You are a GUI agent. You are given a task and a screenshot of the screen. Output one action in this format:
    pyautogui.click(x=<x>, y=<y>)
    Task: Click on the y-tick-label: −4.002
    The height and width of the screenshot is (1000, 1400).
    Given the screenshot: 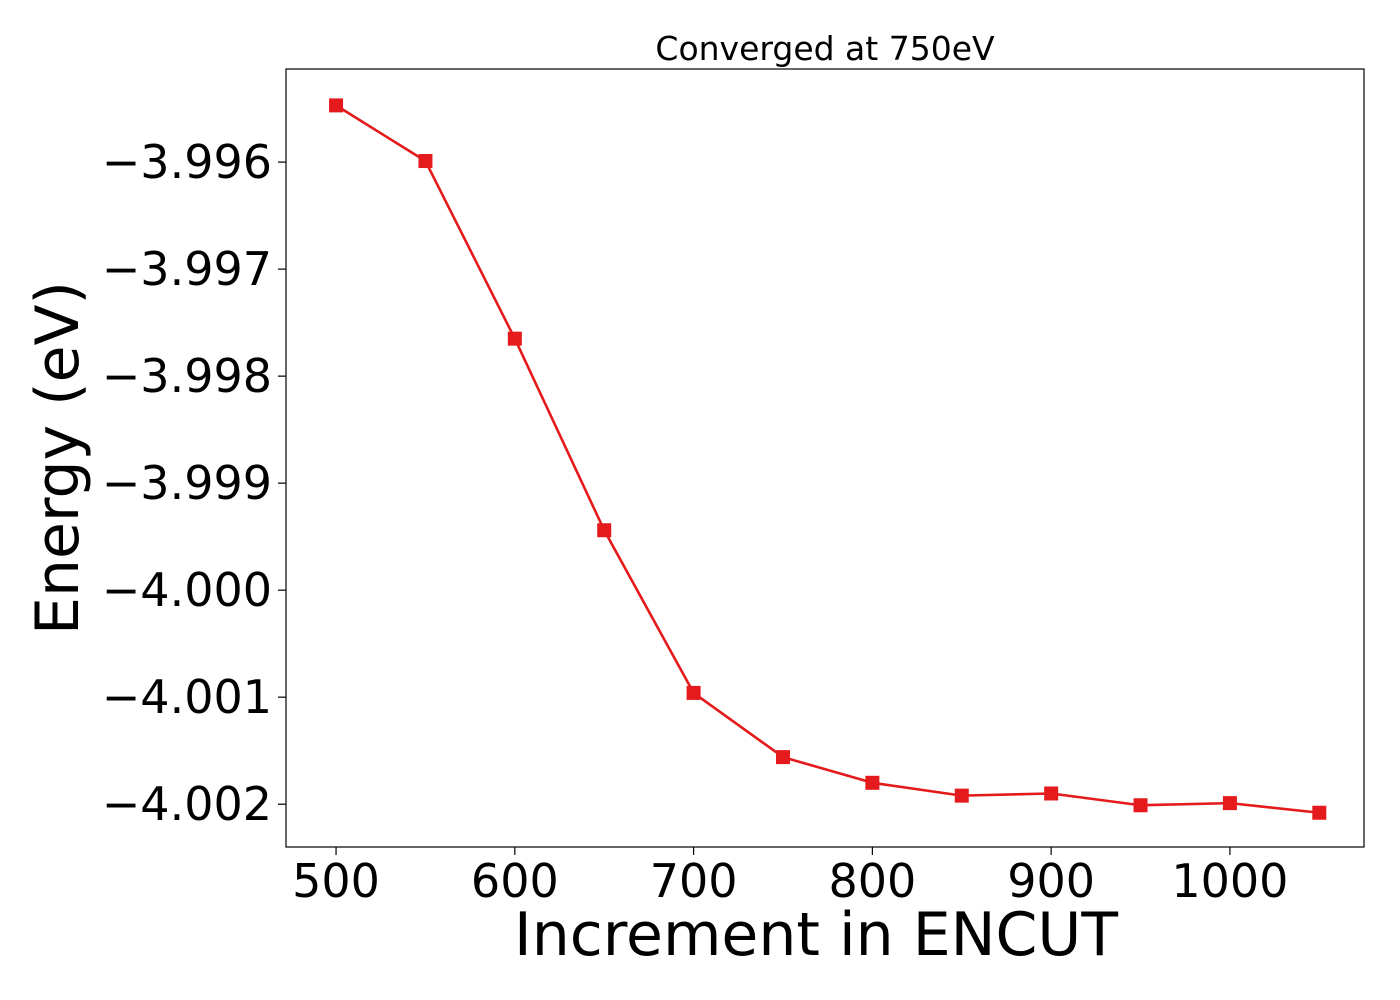 What is the action you would take?
    pyautogui.click(x=187, y=804)
    